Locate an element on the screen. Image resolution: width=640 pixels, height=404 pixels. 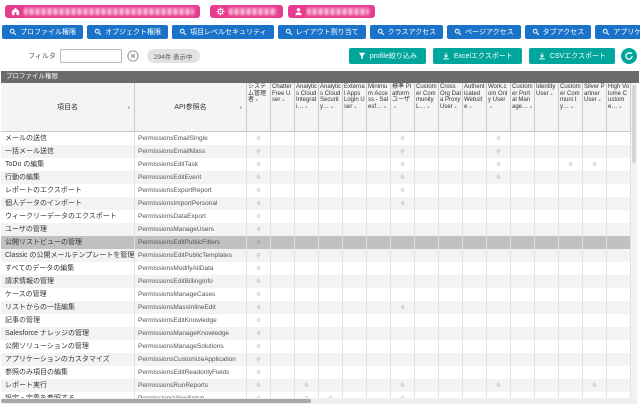
column-header-profile-1: Chatter Free User▲ is located at coordinates (283, 107).